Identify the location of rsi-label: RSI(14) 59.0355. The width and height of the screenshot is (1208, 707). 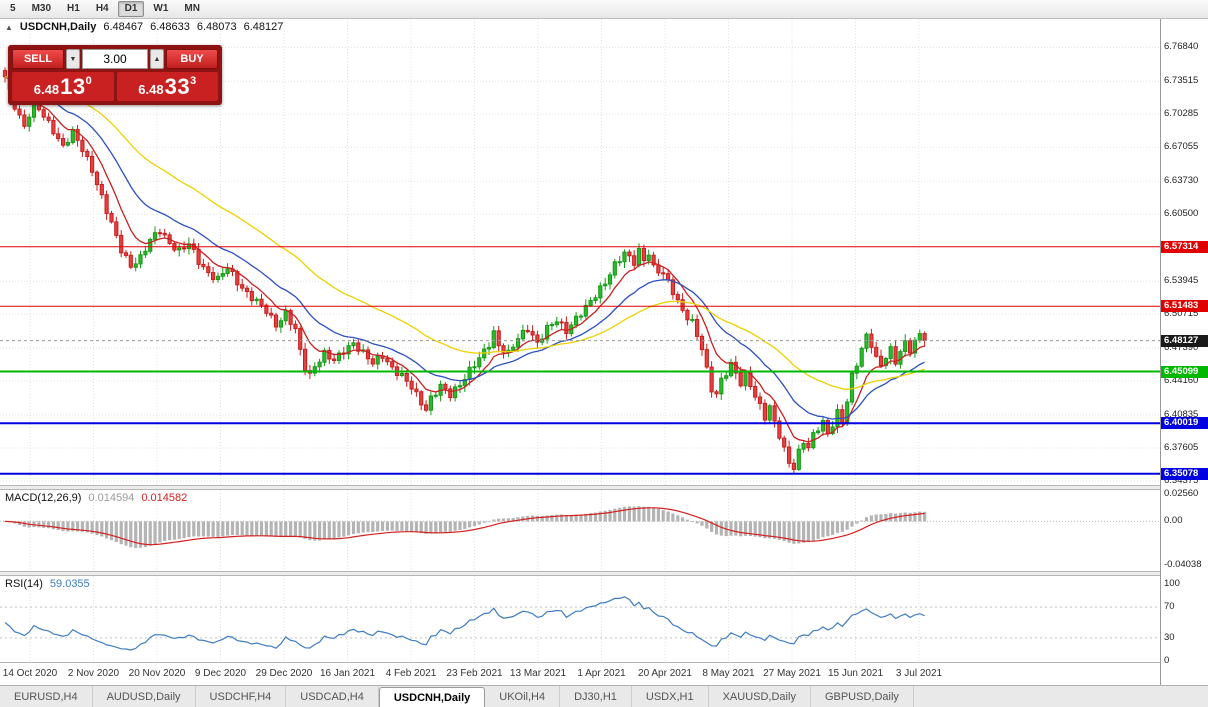
(47, 584).